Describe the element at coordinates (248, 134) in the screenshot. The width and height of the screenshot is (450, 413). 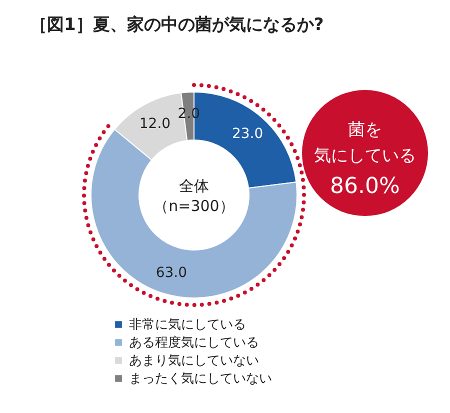
I see `data-label: 23.0` at that location.